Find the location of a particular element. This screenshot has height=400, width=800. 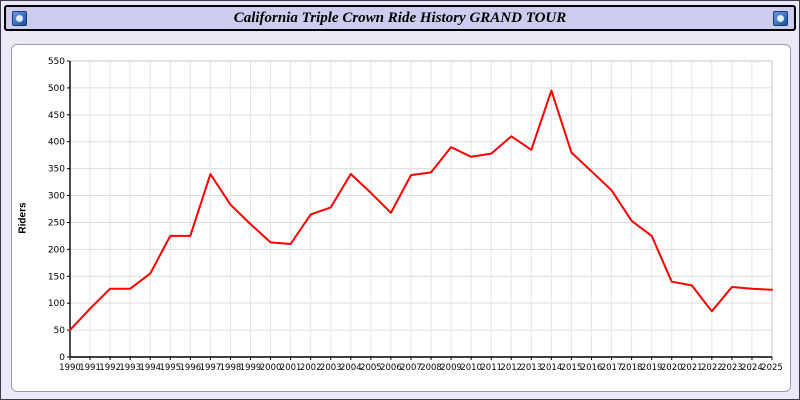

svg-text: 1995 is located at coordinates (170, 368).